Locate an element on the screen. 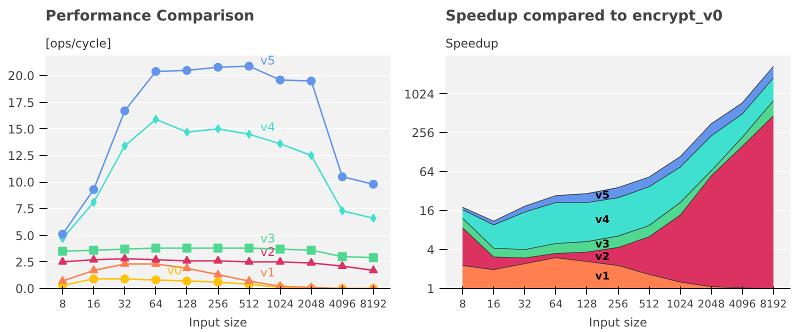 The height and width of the screenshot is (332, 800). y-tick-label: 64 is located at coordinates (427, 172).